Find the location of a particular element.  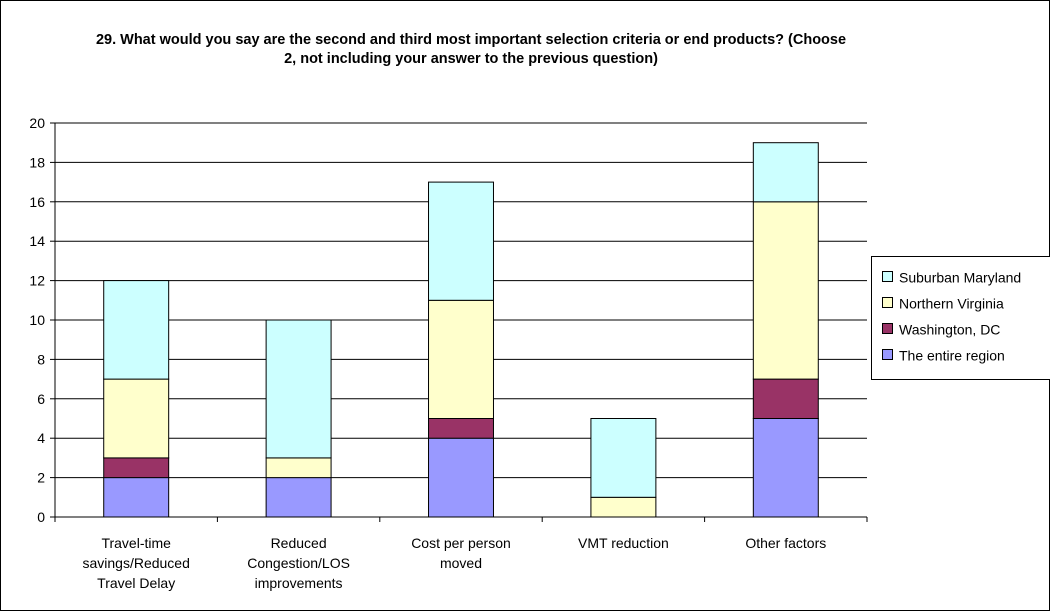

y-tick-label: 4 is located at coordinates (41, 438).